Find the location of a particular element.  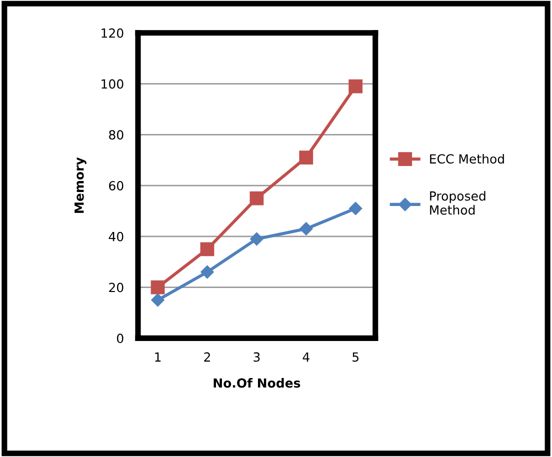

x-tick-label: 5 is located at coordinates (355, 357).